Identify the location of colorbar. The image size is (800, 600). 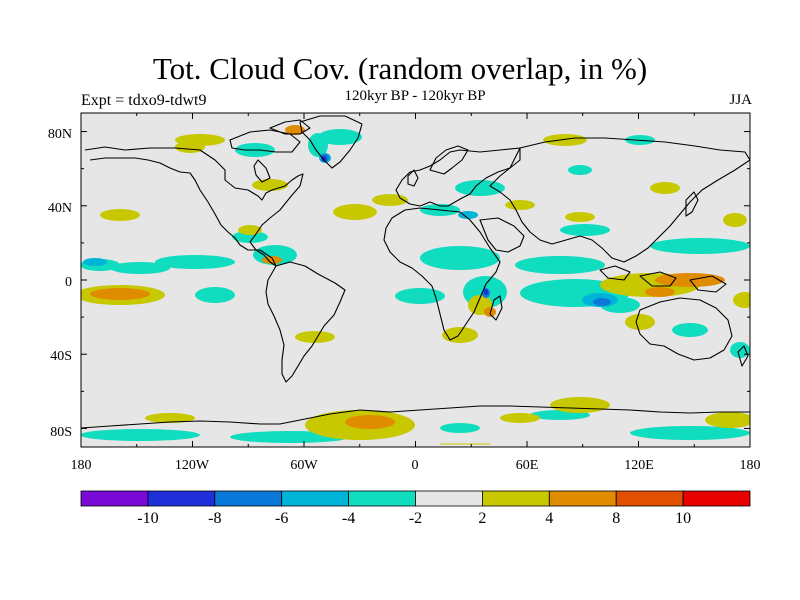
(415, 498).